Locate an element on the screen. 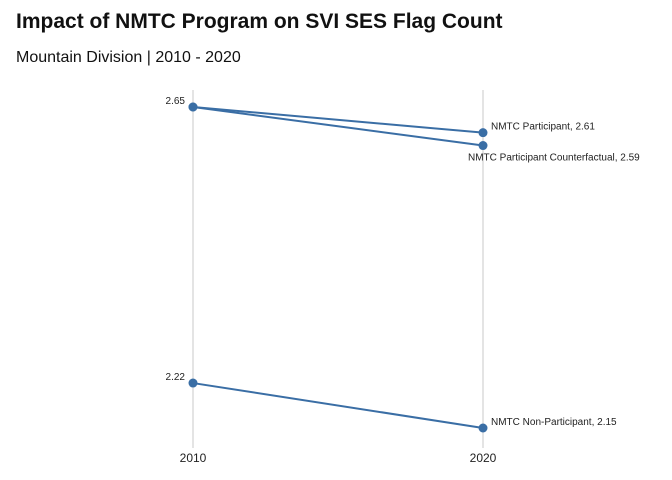 Image resolution: width=672 pixels, height=480 pixels. series-line-nmtc-participant-counterfactual is located at coordinates (338, 126).